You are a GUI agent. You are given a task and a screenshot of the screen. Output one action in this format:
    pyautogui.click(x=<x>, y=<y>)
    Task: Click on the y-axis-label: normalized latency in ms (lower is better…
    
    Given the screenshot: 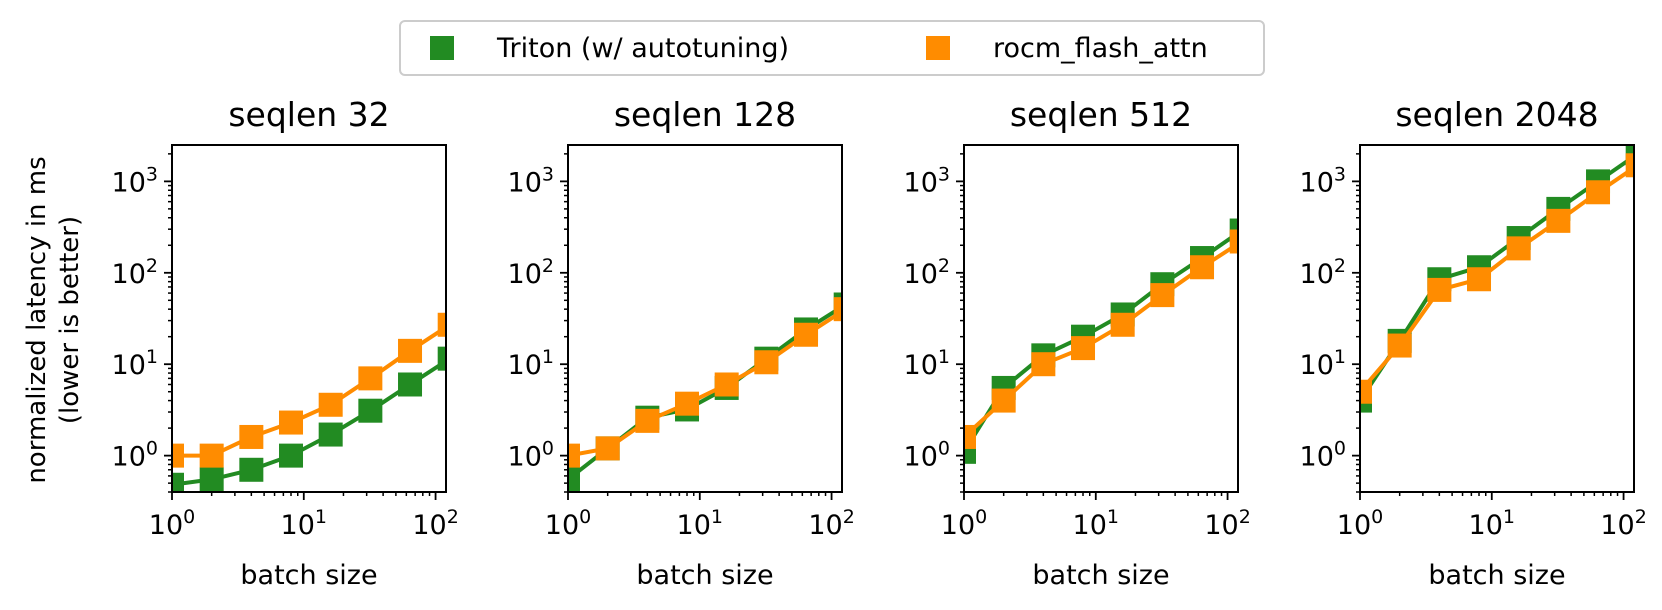 What is the action you would take?
    pyautogui.click(x=53, y=319)
    